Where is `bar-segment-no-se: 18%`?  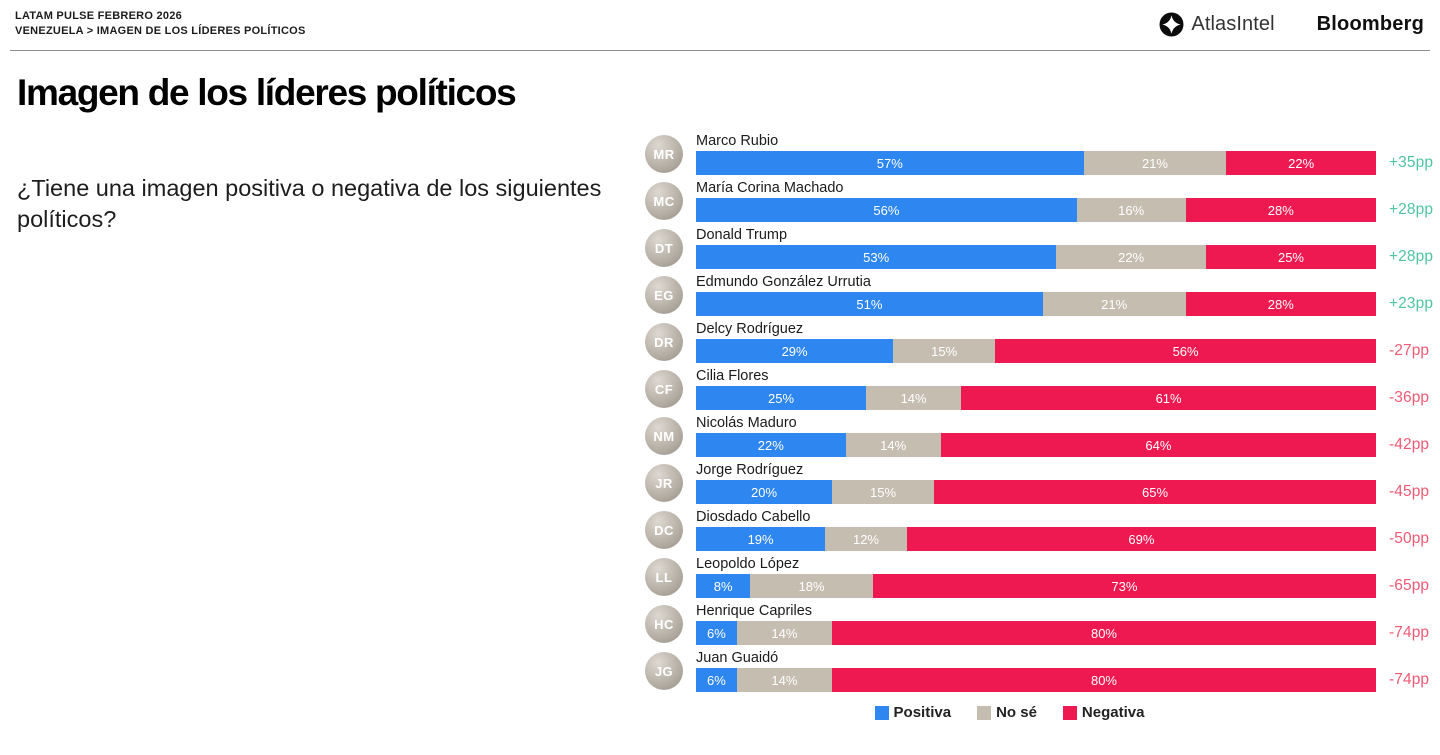
bar-segment-no-se: 18% is located at coordinates (811, 586).